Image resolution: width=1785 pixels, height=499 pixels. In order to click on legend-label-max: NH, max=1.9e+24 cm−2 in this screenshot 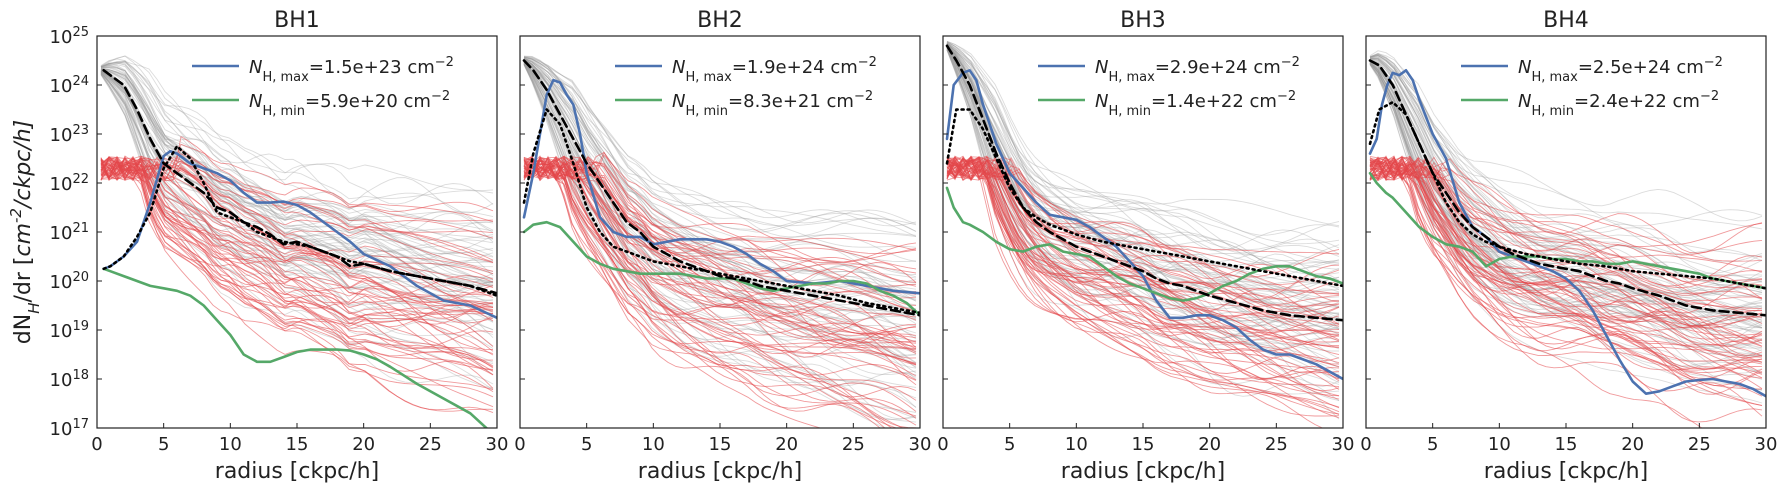, I will do `click(774, 70)`.